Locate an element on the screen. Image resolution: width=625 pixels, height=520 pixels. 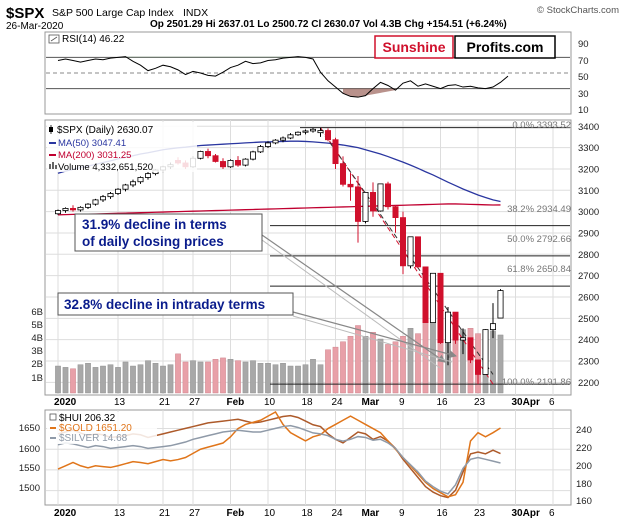
price-tick: 2200 is located at coordinates (588, 383).